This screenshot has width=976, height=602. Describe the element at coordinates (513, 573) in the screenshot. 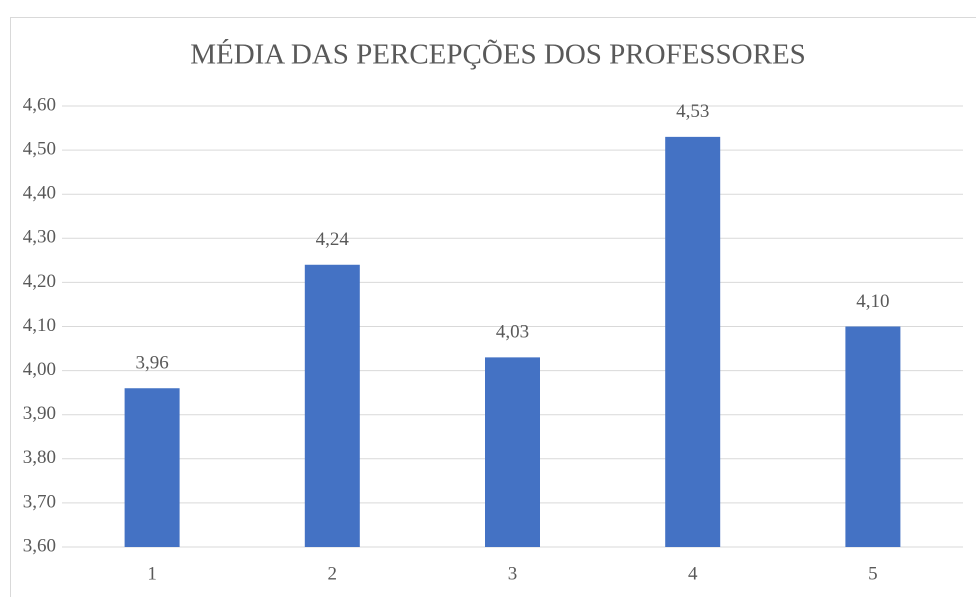

I see `x-tick-label: 3` at that location.